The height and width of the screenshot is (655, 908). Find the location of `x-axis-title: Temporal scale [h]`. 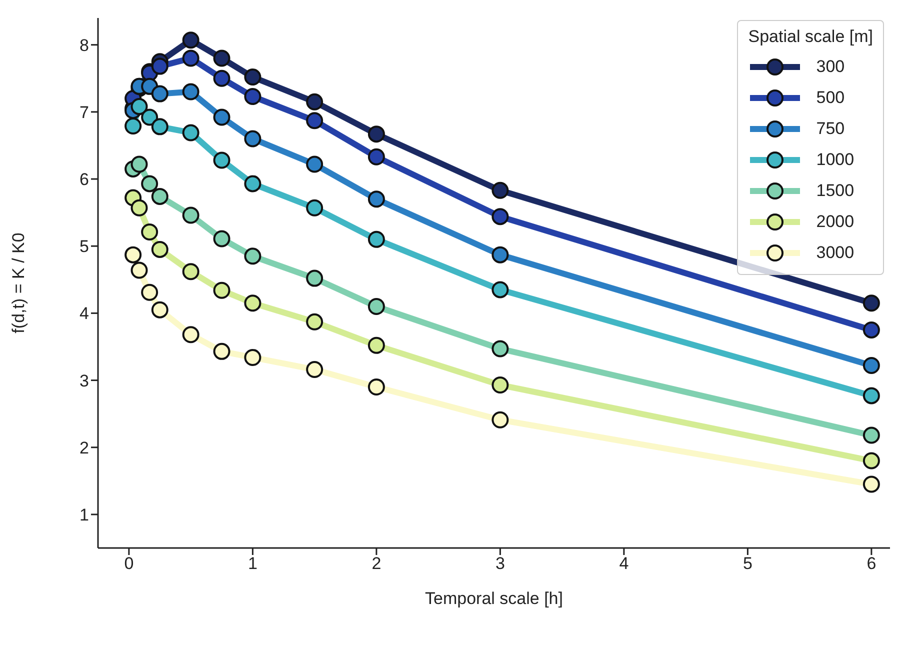

x-axis-title: Temporal scale [h] is located at coordinates (494, 598).